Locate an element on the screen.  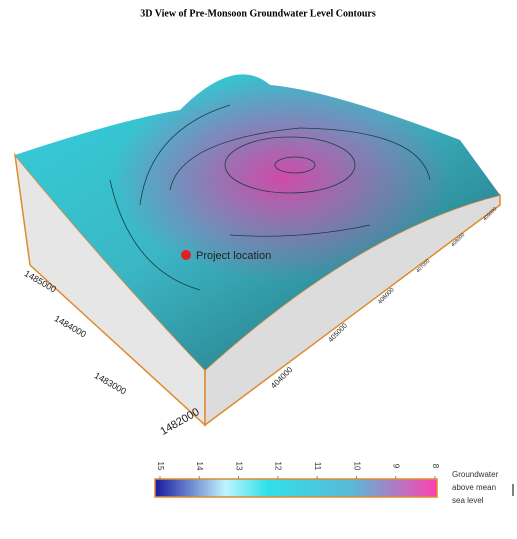
northing-label: 1482000 is located at coordinates (179, 422).